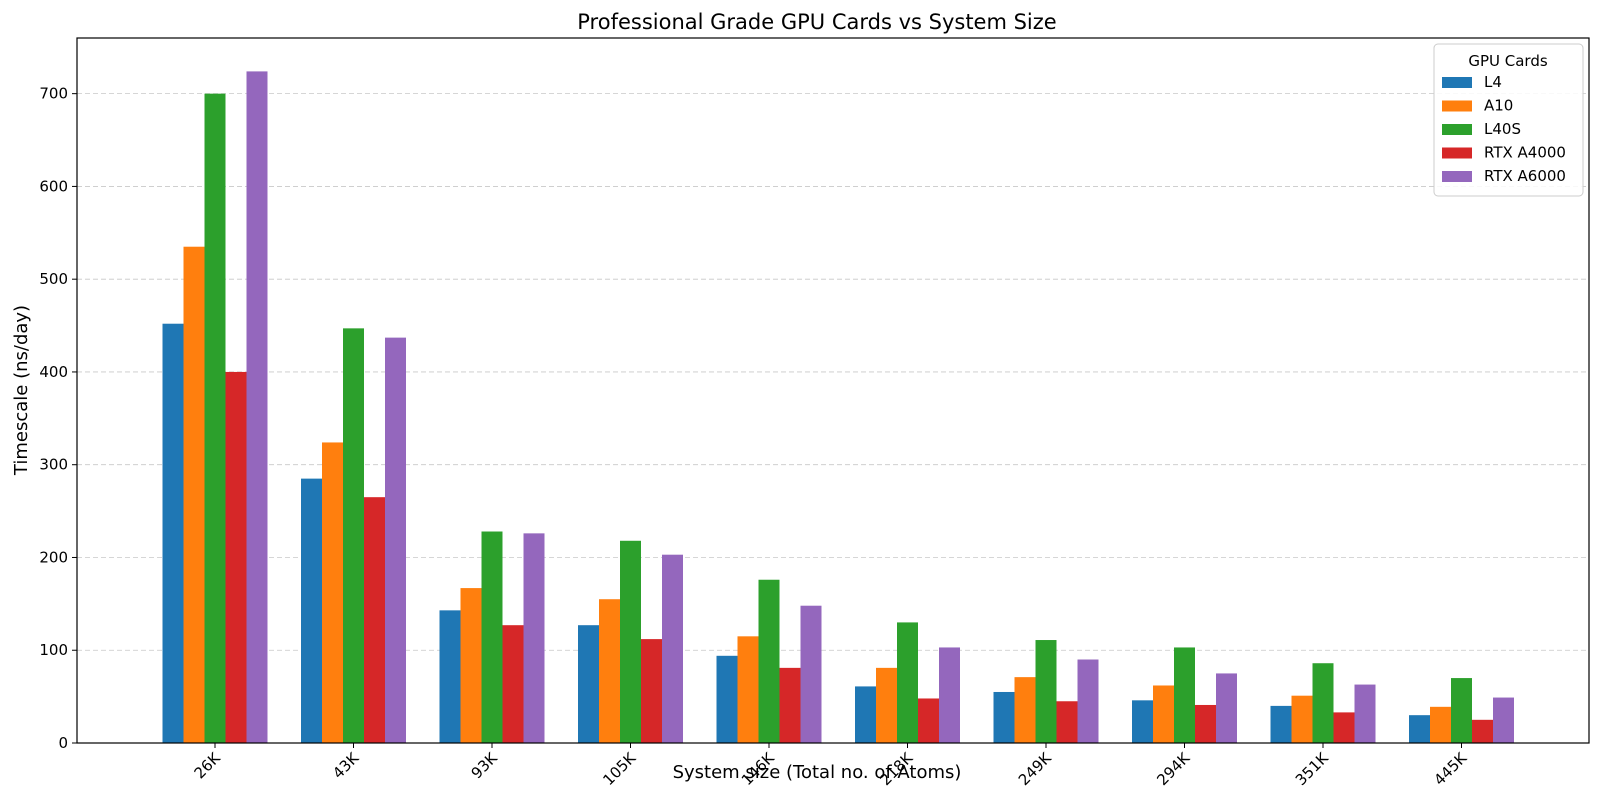 The height and width of the screenshot is (793, 1600). What do you see at coordinates (1323, 703) in the screenshot?
I see `bar-l40s-351k` at bounding box center [1323, 703].